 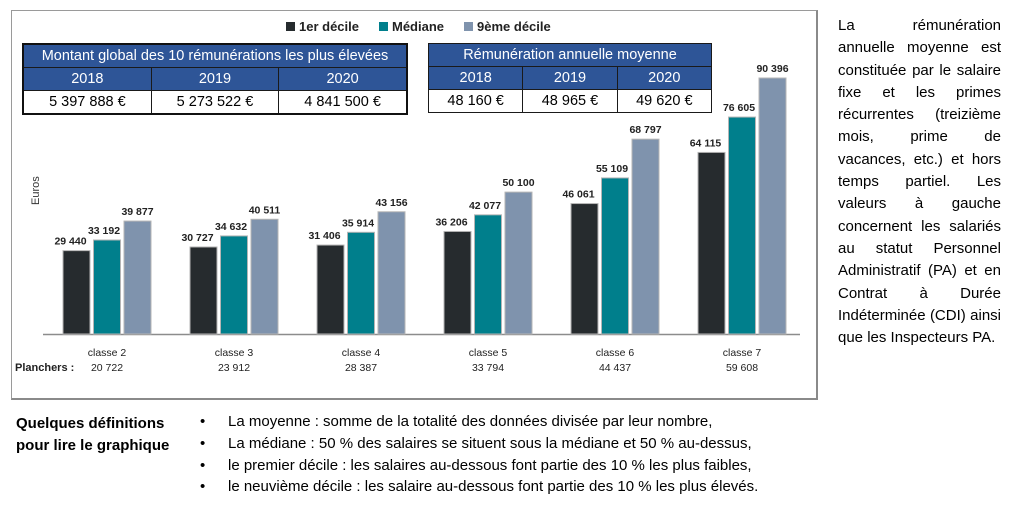 What do you see at coordinates (739, 108) in the screenshot?
I see `data-label: 76 605` at bounding box center [739, 108].